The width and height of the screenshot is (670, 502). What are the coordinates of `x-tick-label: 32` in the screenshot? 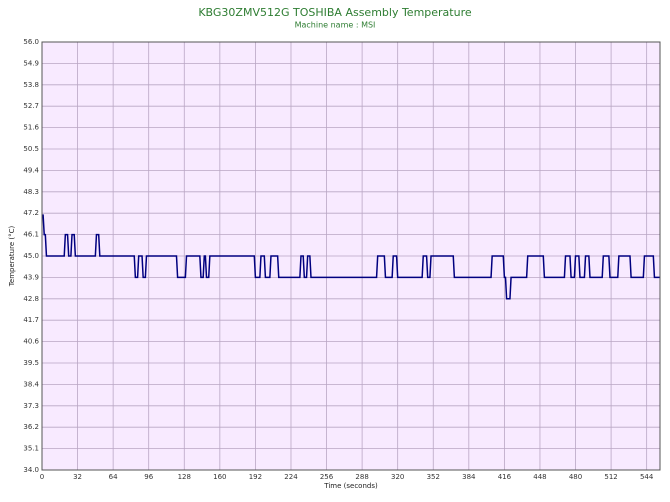 It's located at (77, 477).